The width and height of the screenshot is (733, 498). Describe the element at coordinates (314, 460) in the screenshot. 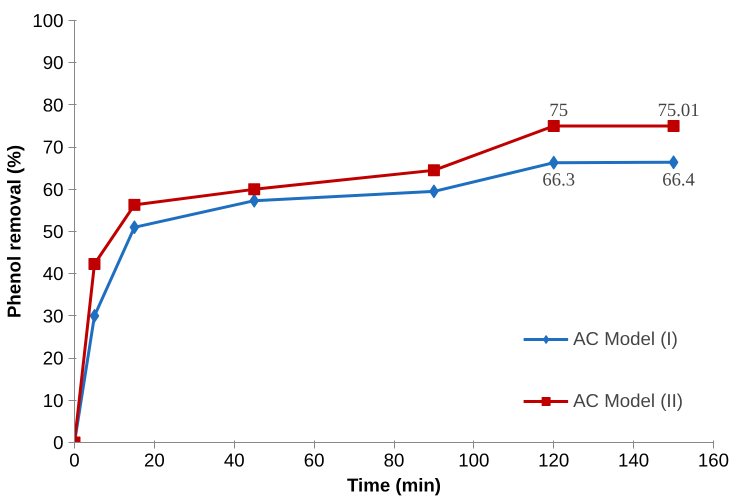

I see `x-tick-label: 60` at that location.